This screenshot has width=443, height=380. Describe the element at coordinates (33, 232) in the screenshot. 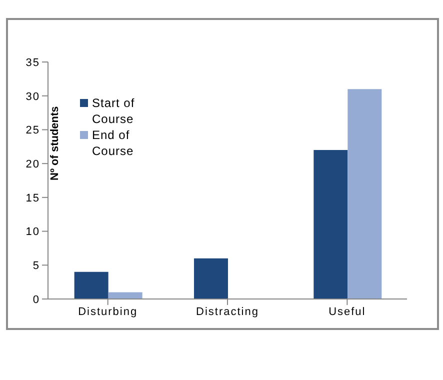

I see `y-tick-label: 10` at that location.